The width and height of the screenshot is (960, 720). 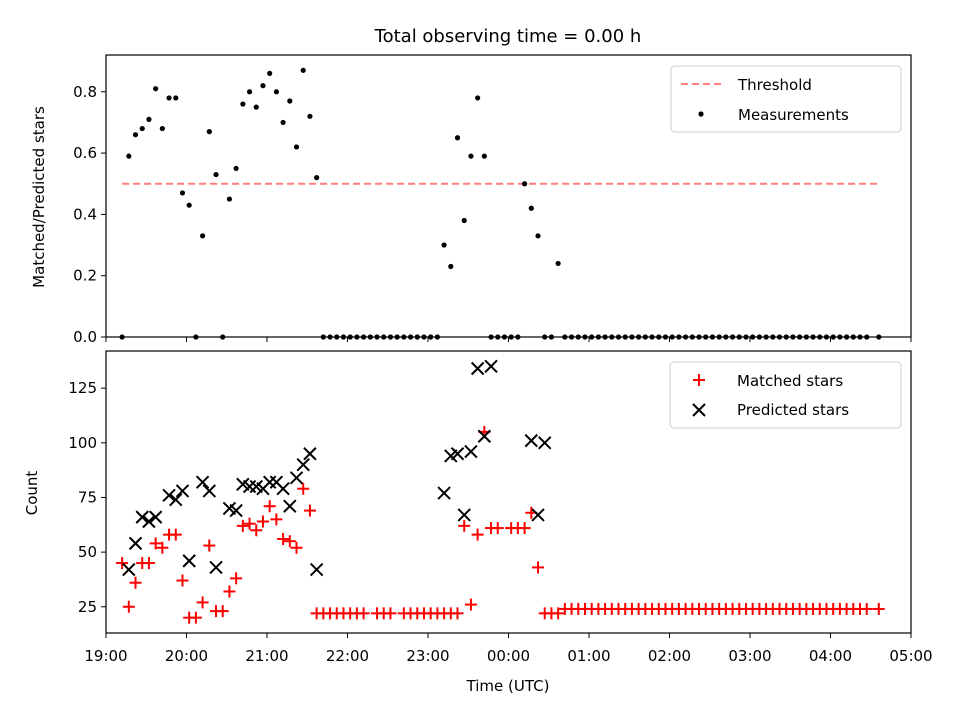 I want to click on predicted-stars-series, so click(x=337, y=468).